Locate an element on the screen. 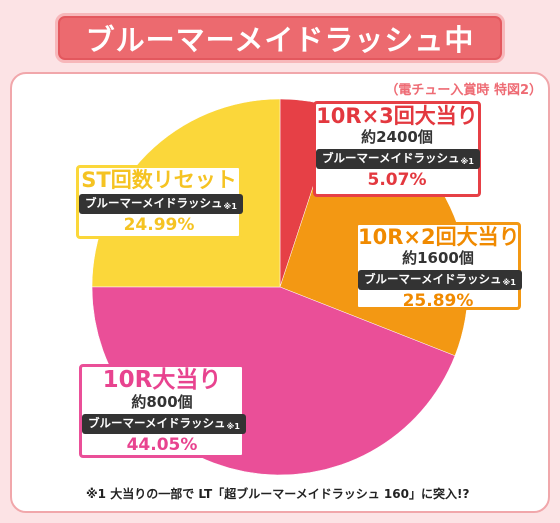  callout-10r-x3: 10R×3回大当り 約2400個 ブルーマーメイドラッシュ※1 5.07% is located at coordinates (397, 149).